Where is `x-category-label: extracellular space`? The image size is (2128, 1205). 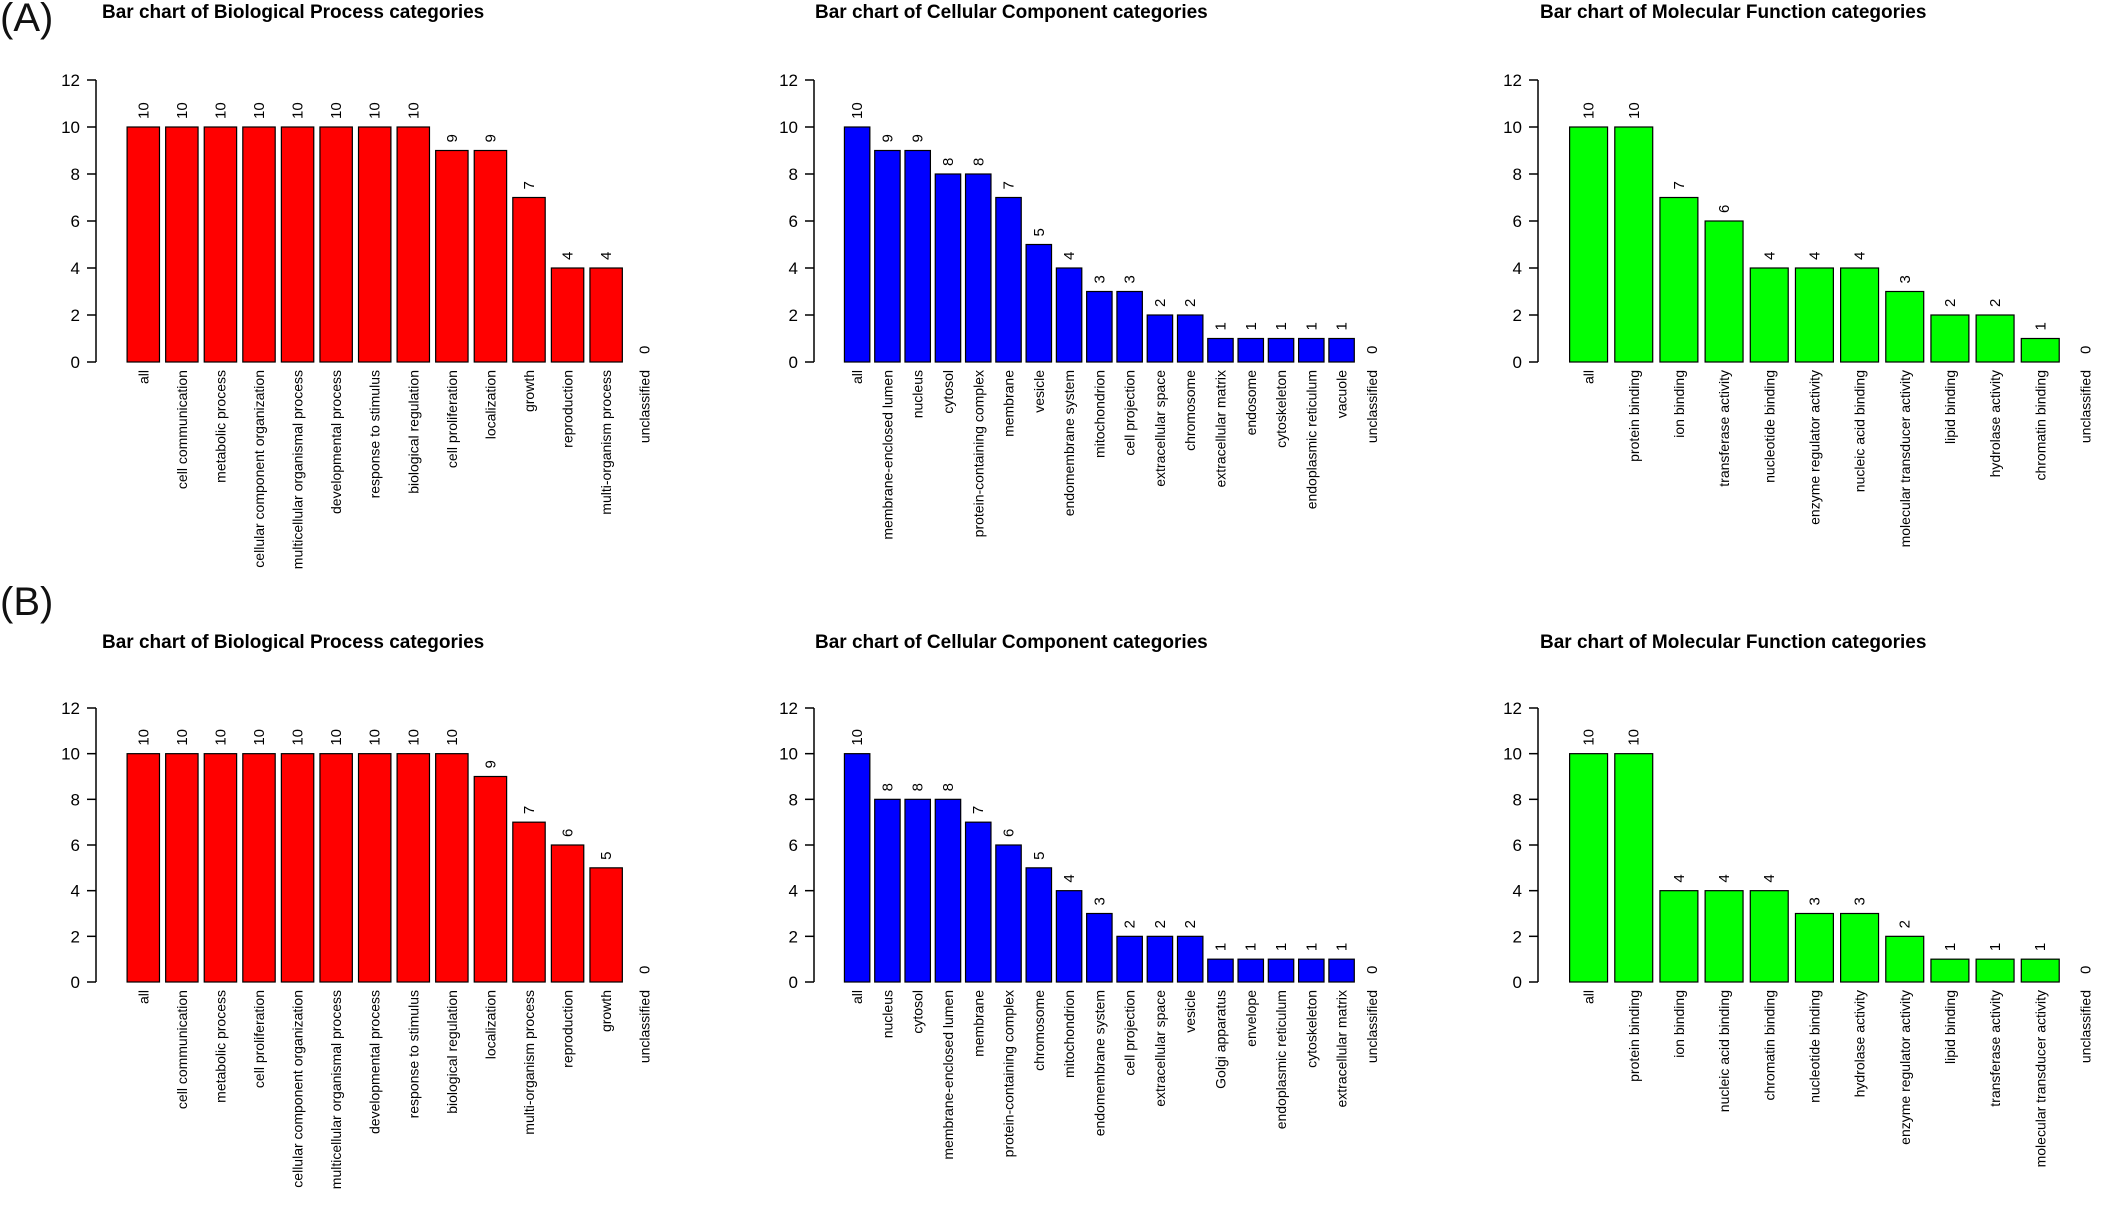 x-category-label: extracellular space is located at coordinates (1160, 428).